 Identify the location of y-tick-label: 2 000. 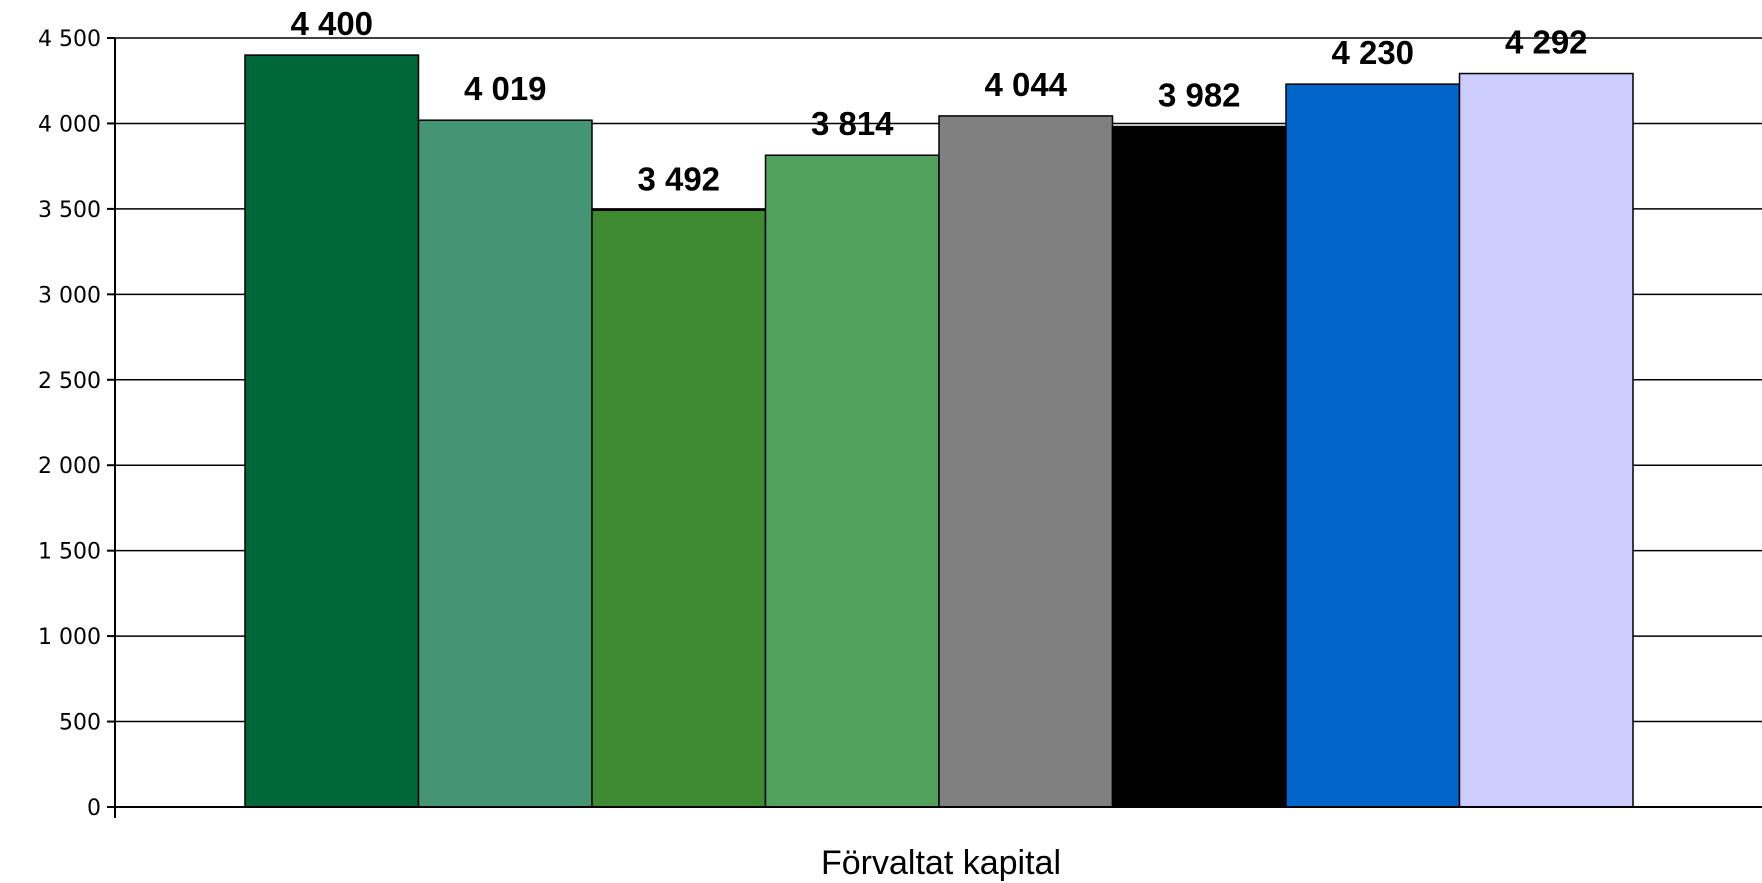
(69, 466).